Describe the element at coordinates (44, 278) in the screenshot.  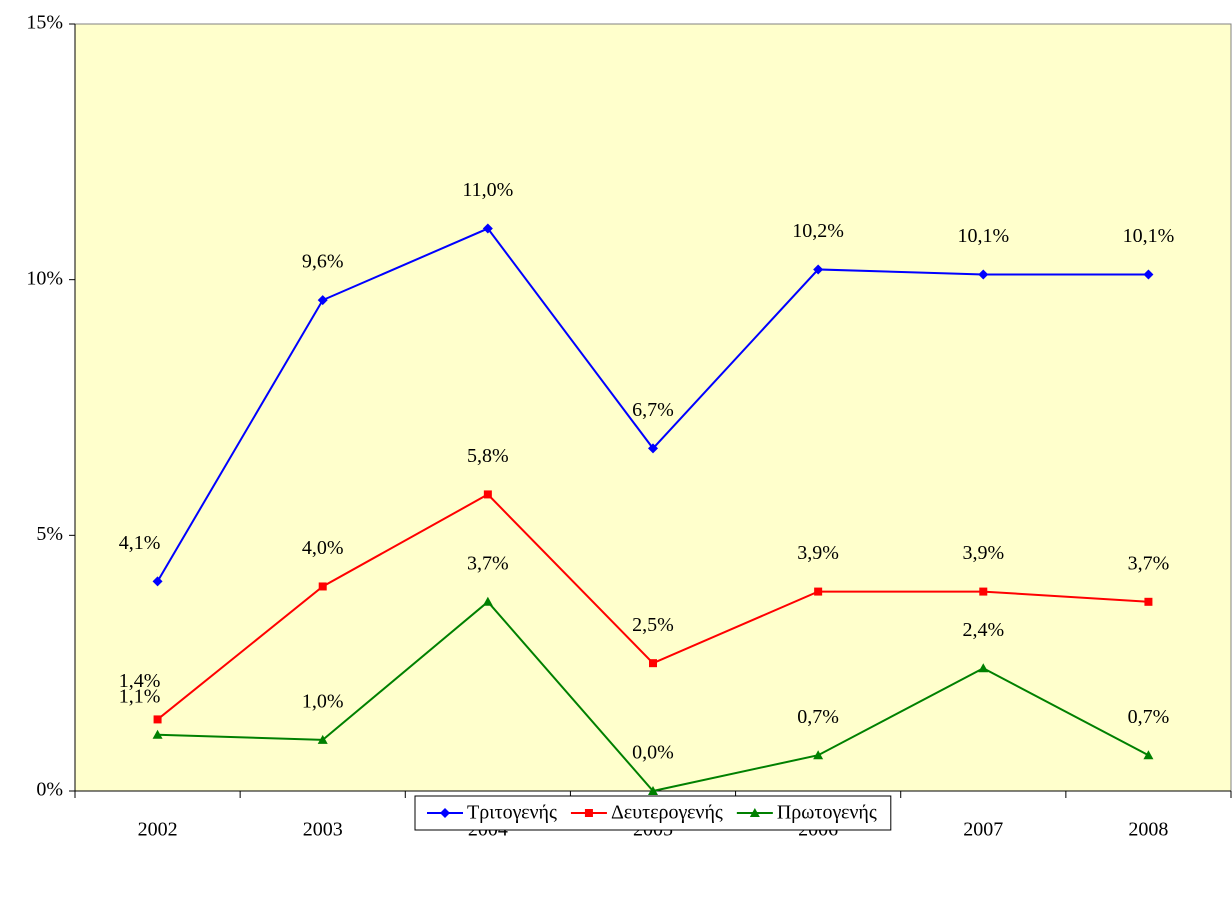
I see `y-tick-label: 10%` at that location.